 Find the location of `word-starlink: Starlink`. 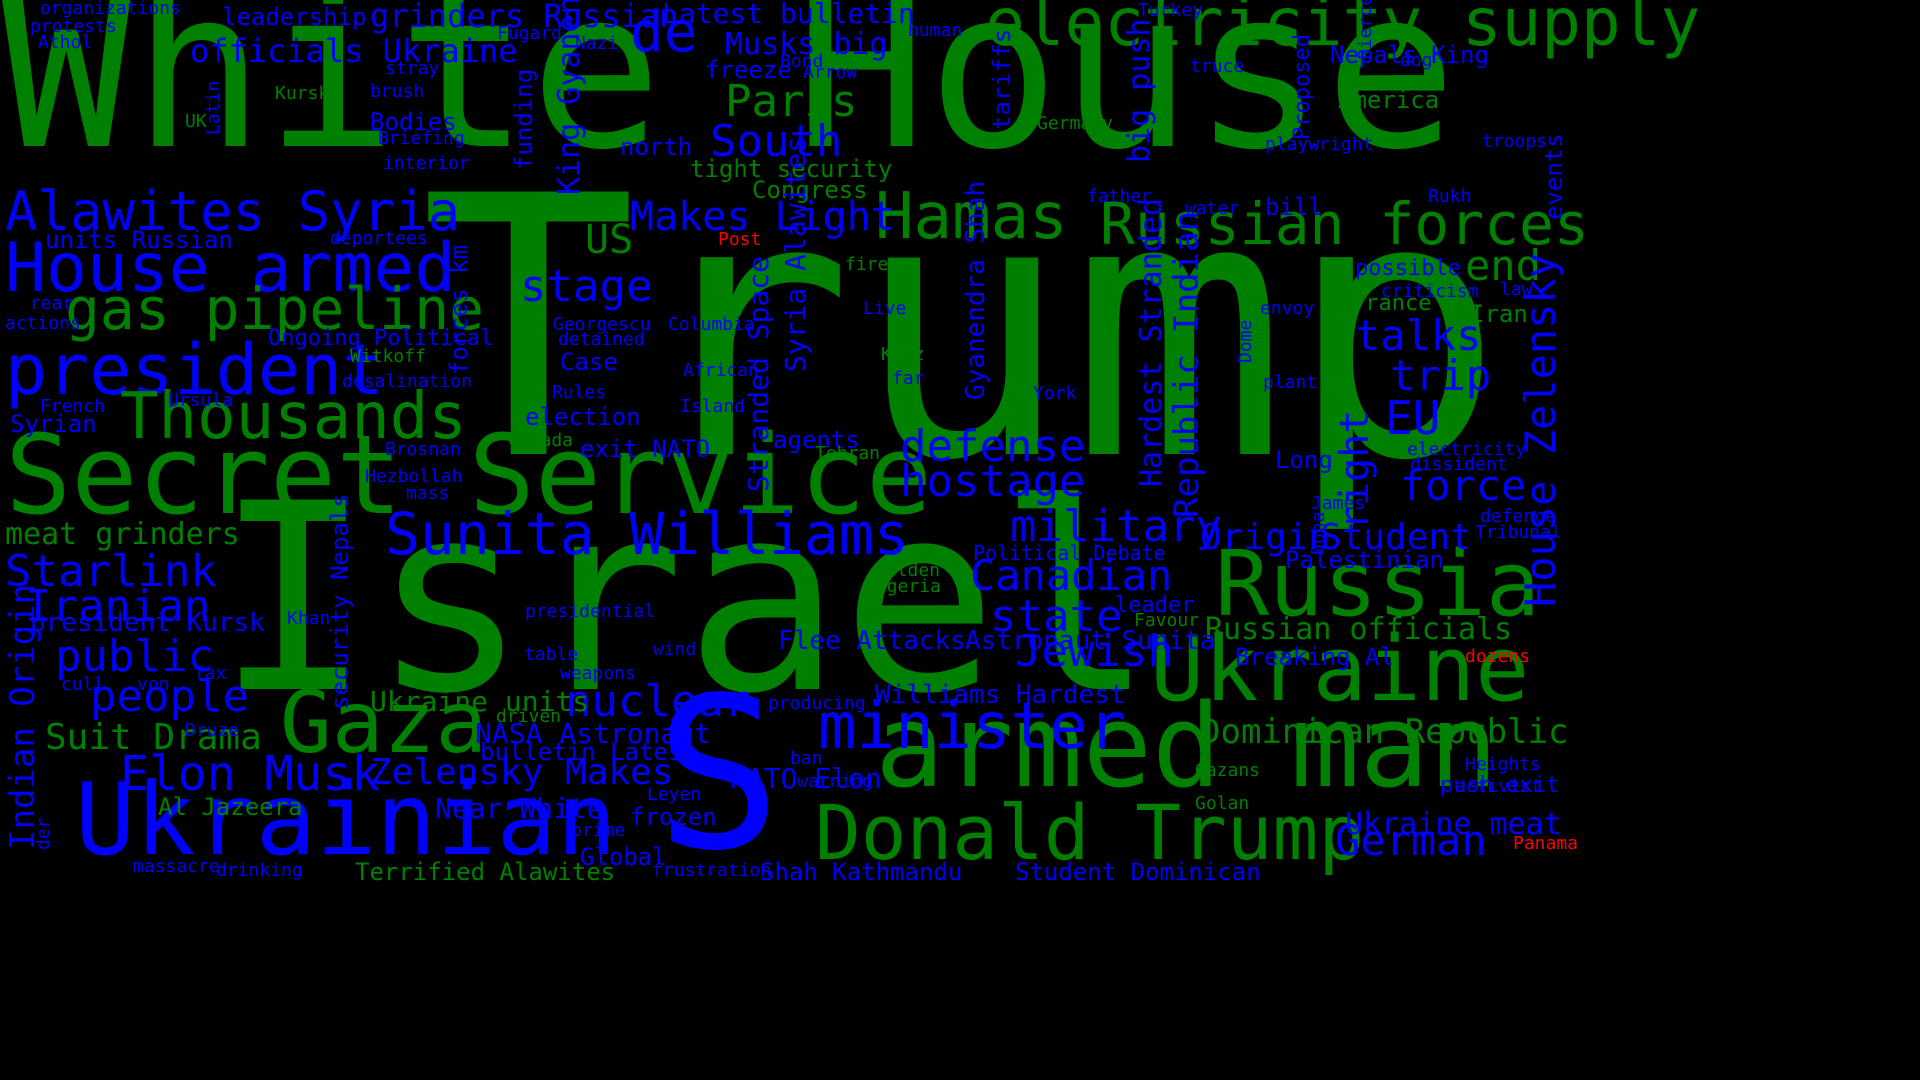

word-starlink: Starlink is located at coordinates (111, 571).